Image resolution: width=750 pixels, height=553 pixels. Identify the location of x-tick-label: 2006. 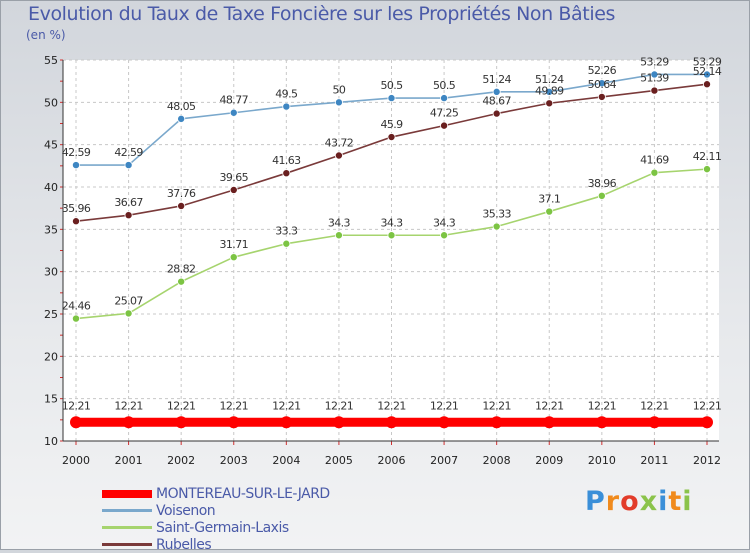
(392, 460).